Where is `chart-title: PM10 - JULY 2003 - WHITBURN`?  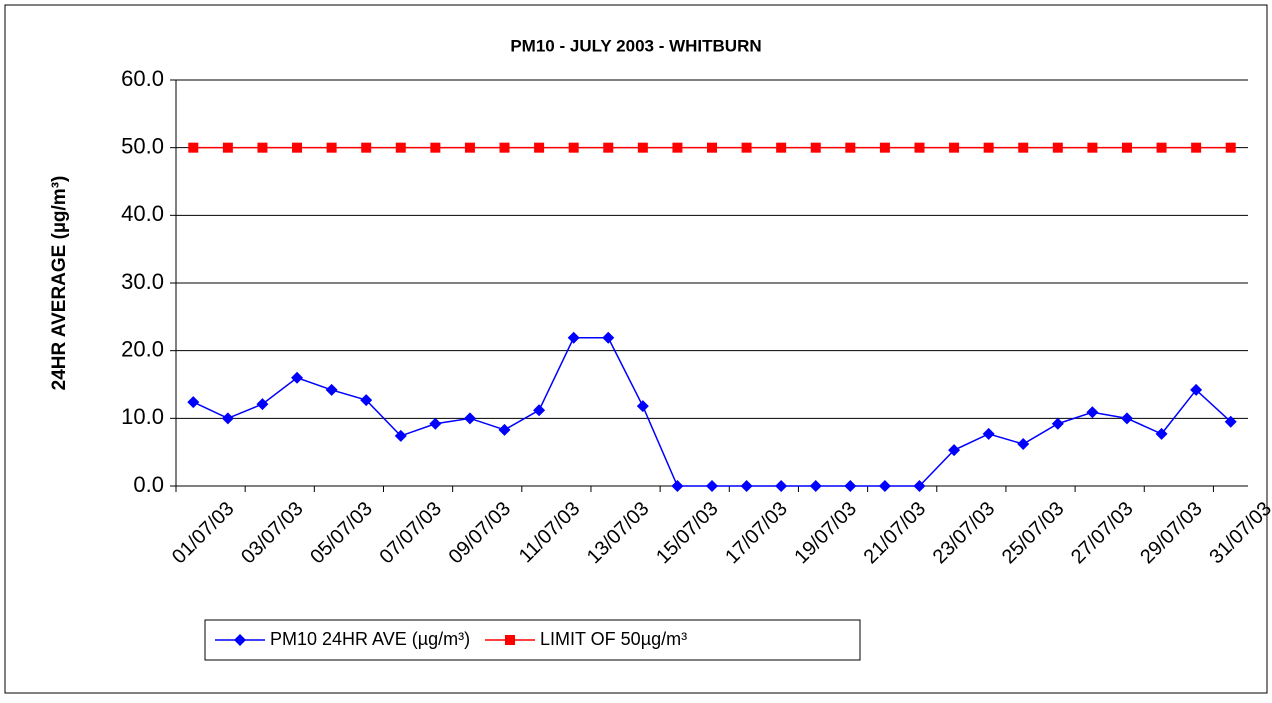 chart-title: PM10 - JULY 2003 - WHITBURN is located at coordinates (635, 45).